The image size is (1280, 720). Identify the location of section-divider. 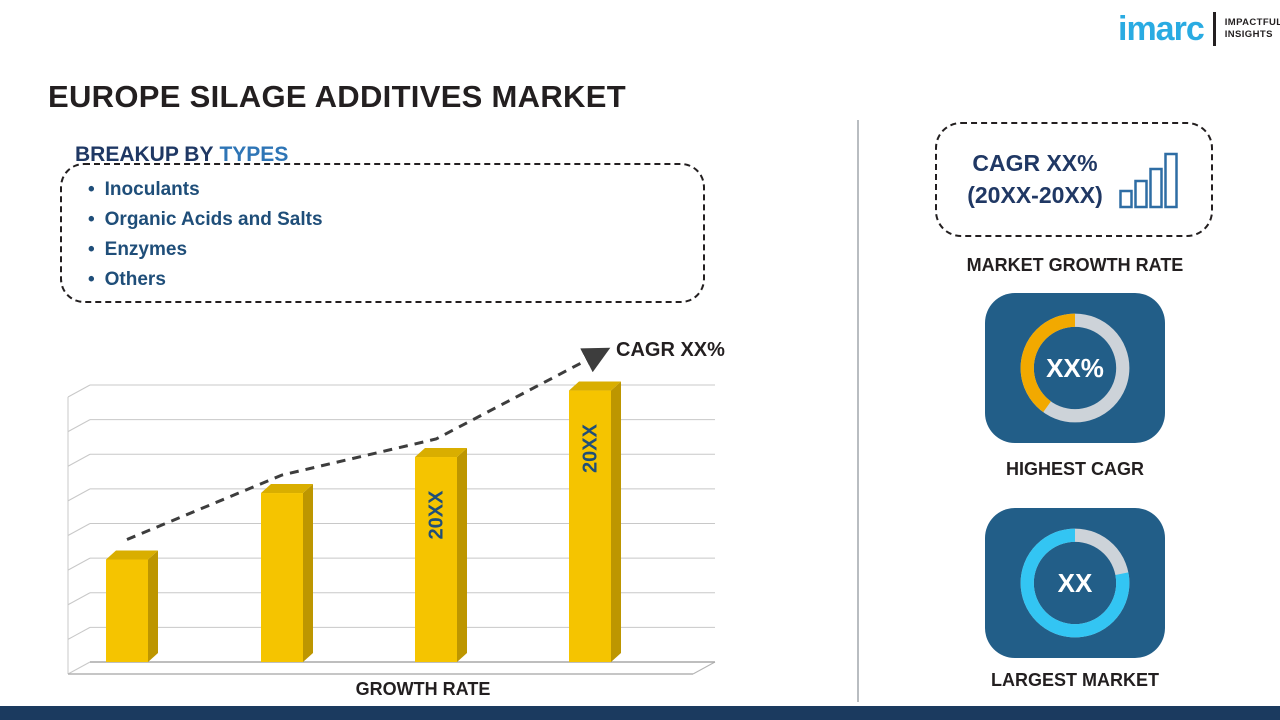
(858, 411).